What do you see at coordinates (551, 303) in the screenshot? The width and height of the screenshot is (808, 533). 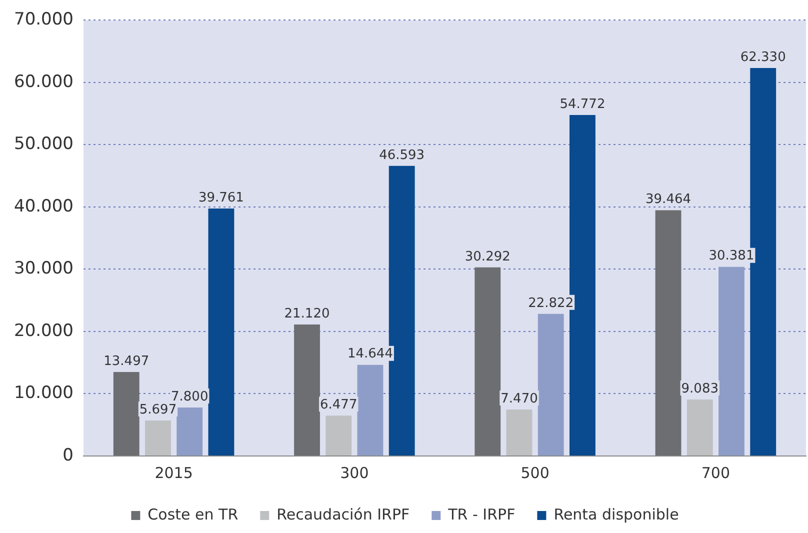 I see `data-label: 22.822` at bounding box center [551, 303].